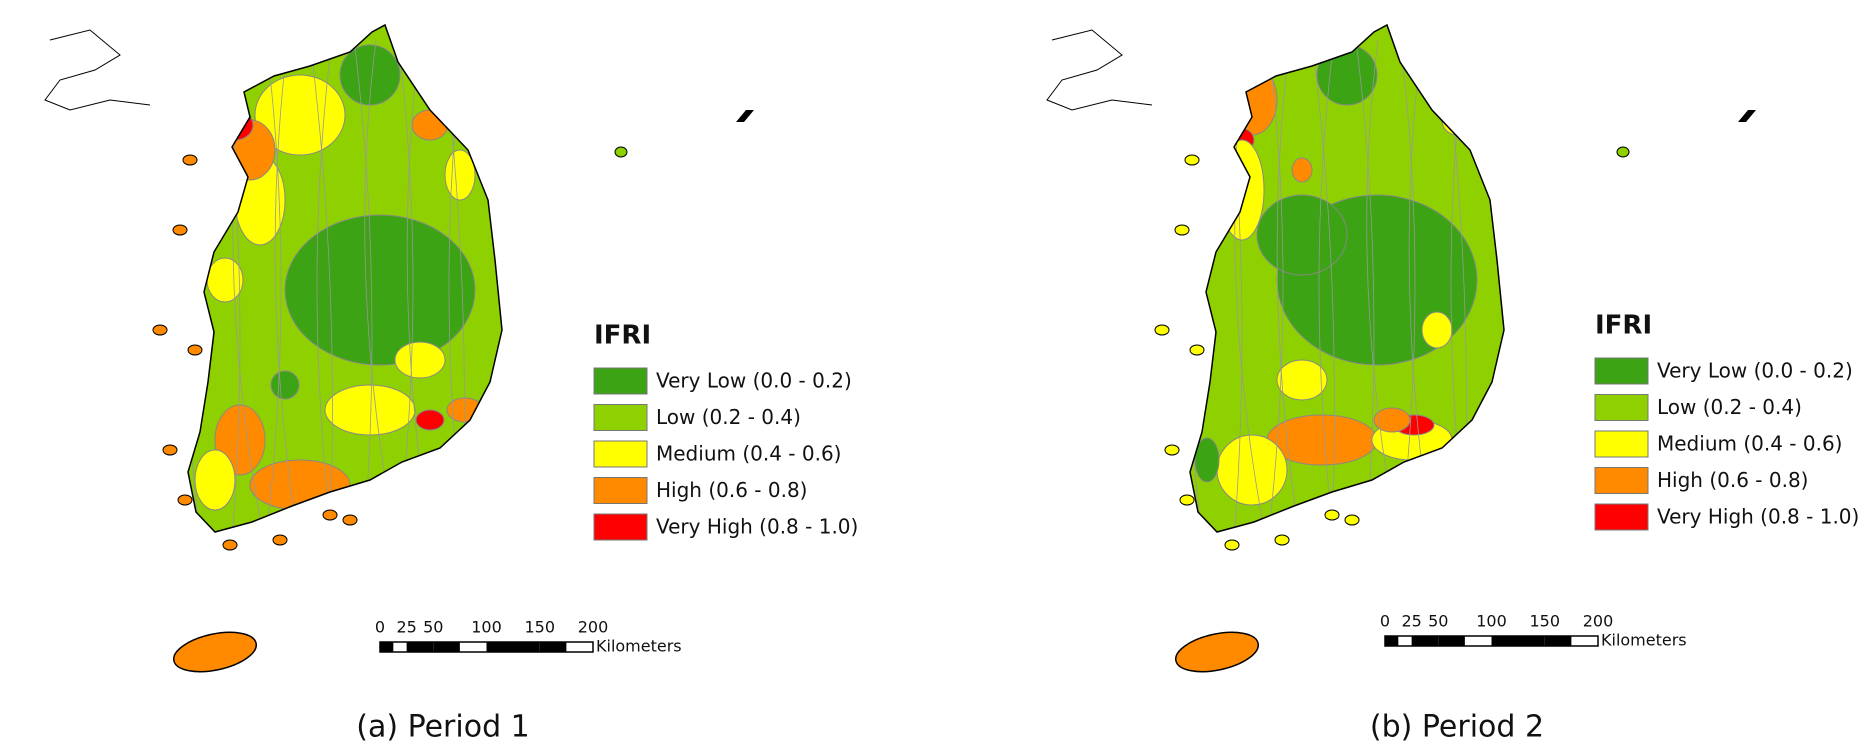 The width and height of the screenshot is (1876, 748). What do you see at coordinates (1755, 371) in the screenshot?
I see `legend-label: Very Low (0.0 - 0.2)` at bounding box center [1755, 371].